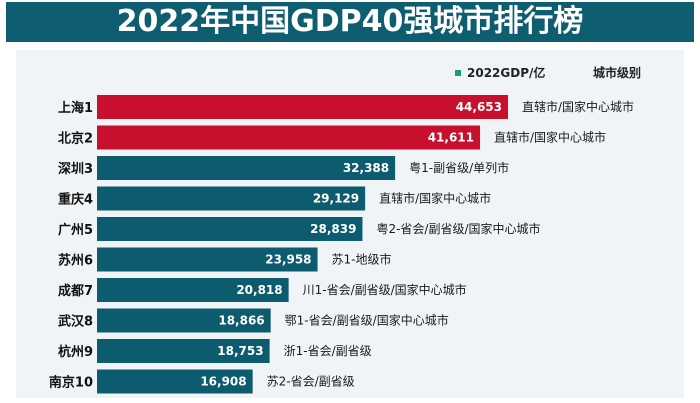  What do you see at coordinates (459, 167) in the screenshot?
I see `city-level-label: 粤1-副省级/单列市` at bounding box center [459, 167].